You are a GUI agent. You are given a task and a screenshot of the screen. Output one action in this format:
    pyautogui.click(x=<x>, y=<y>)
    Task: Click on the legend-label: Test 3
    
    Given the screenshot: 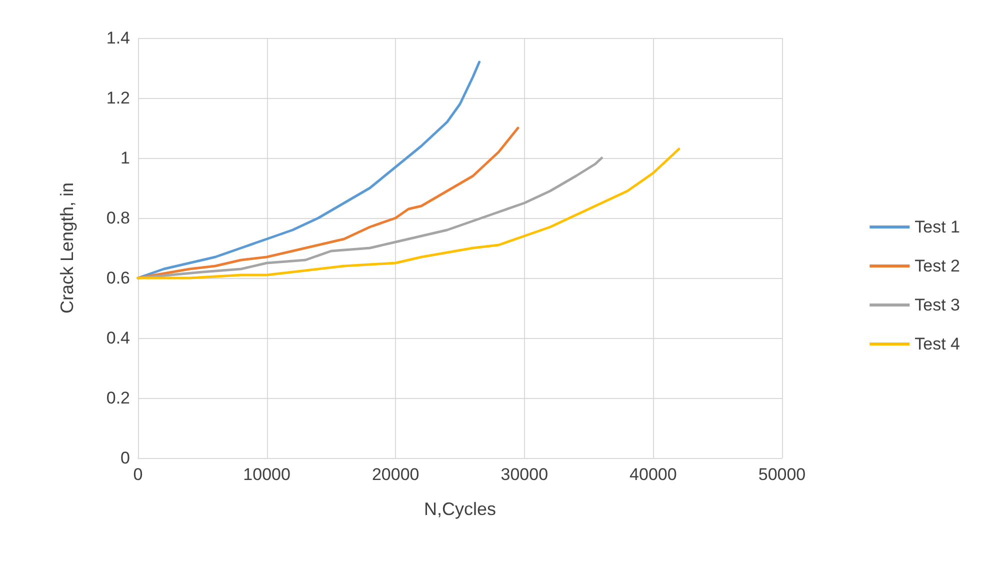 What is the action you would take?
    pyautogui.click(x=937, y=305)
    